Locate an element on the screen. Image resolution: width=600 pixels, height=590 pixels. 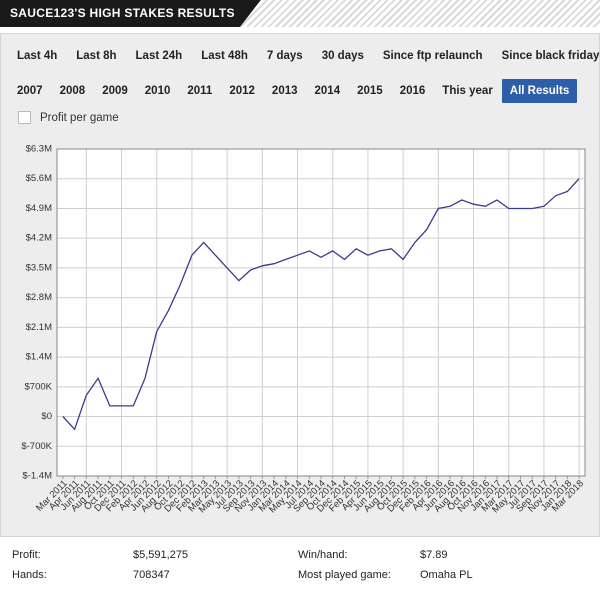
stat-value: $5,591,275 is located at coordinates (161, 555).